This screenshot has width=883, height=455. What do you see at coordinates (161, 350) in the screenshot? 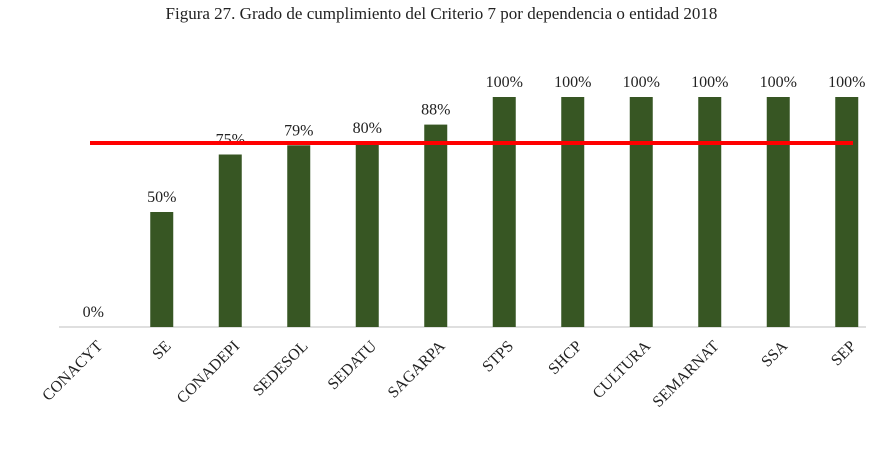
I see `x-tick-label: SE` at bounding box center [161, 350].